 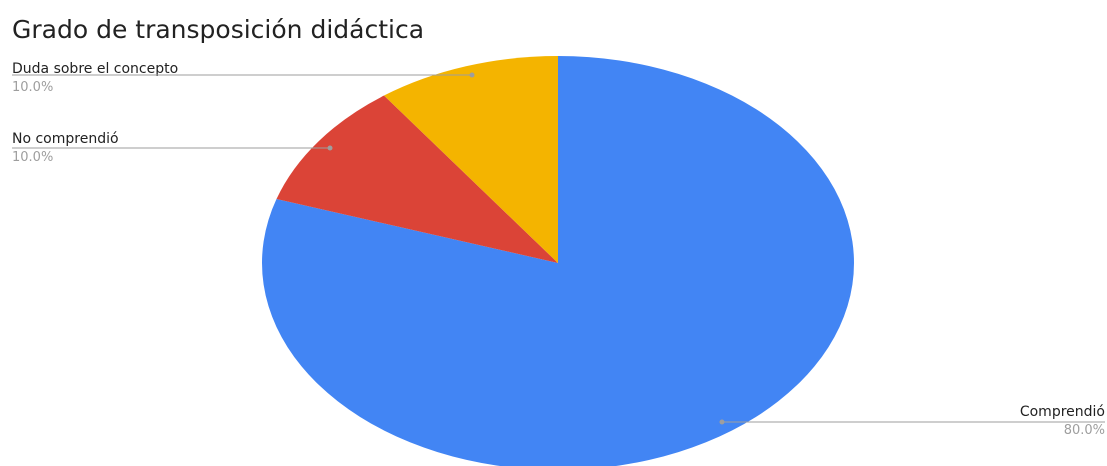 I want to click on pie-slice-no-comprendio, so click(x=417, y=179).